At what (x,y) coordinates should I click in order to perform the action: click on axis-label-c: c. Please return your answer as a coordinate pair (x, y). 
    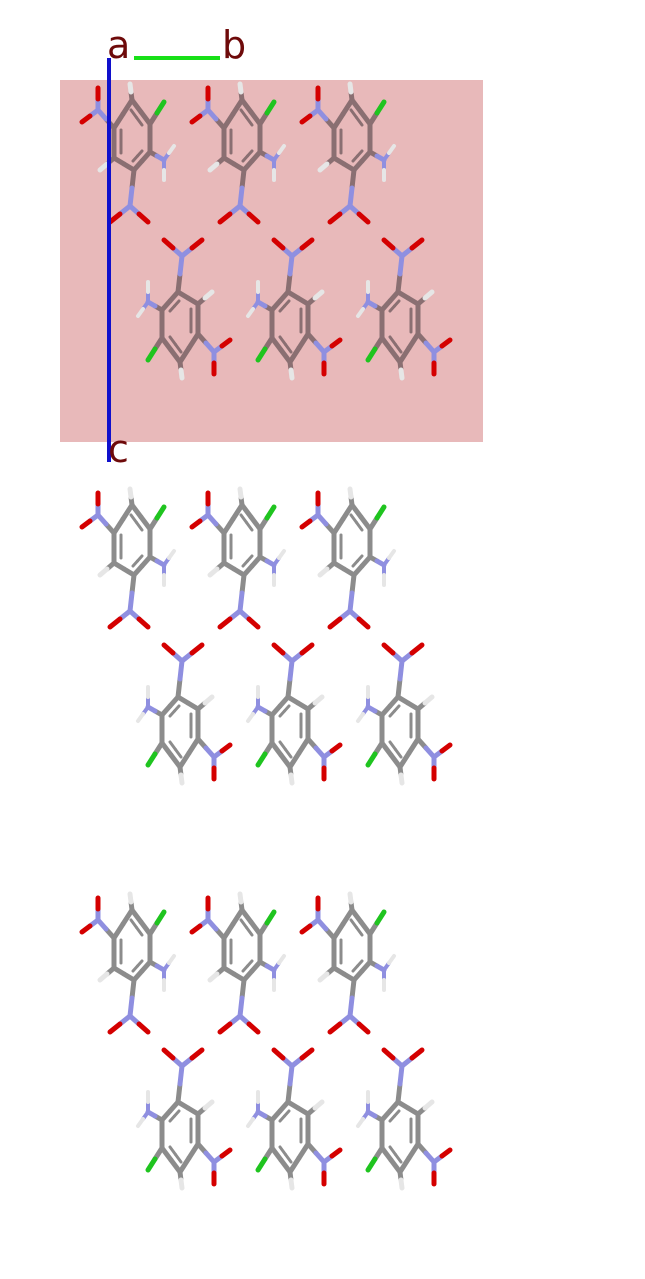
    Looking at the image, I should click on (118, 449).